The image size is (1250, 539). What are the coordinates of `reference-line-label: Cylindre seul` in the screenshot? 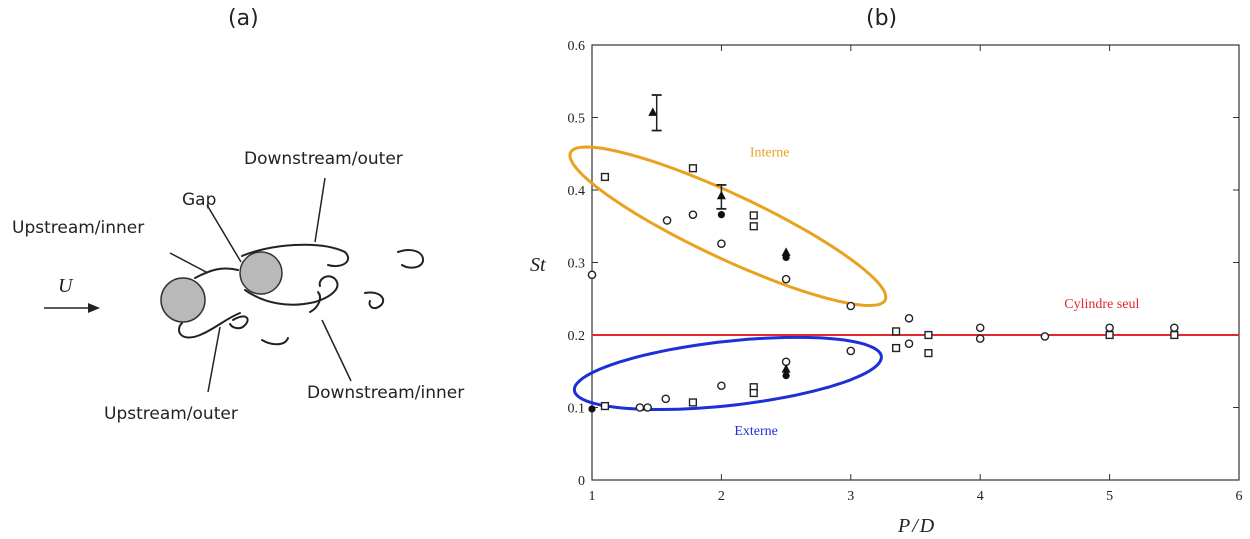 It's located at (1101, 304).